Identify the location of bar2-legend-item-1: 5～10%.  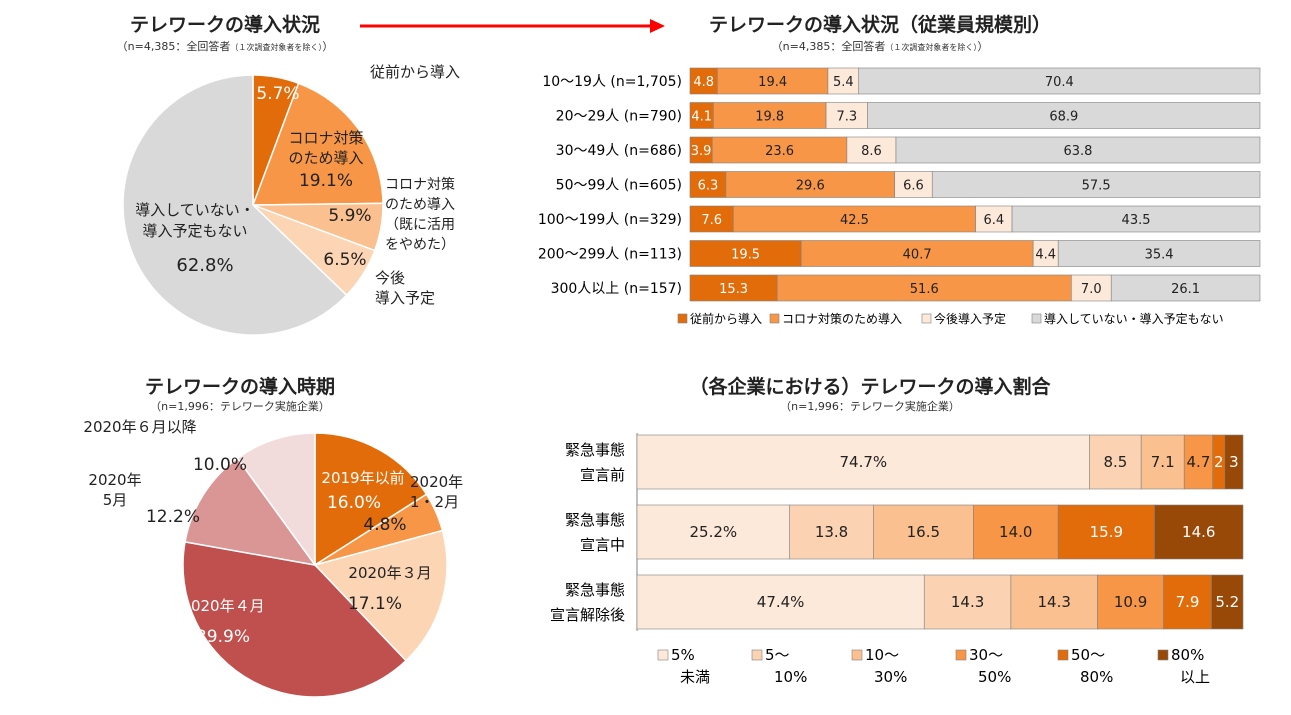
(779, 666).